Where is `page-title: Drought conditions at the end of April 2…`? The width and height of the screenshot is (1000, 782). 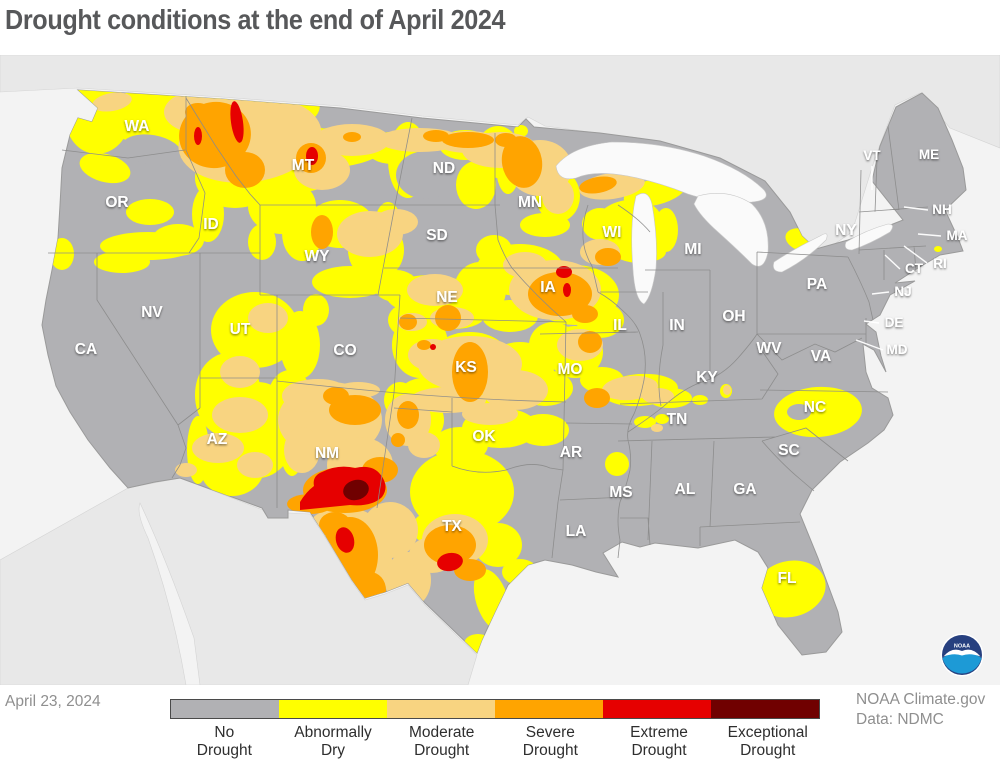 page-title: Drought conditions at the end of April 2… is located at coordinates (255, 19).